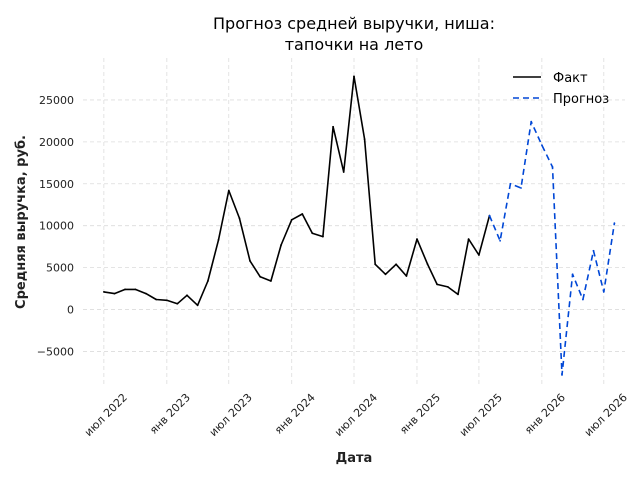 Image resolution: width=640 pixels, height=480 pixels. What do you see at coordinates (106, 415) in the screenshot?
I see `x-tick-label: июл 2022` at bounding box center [106, 415].